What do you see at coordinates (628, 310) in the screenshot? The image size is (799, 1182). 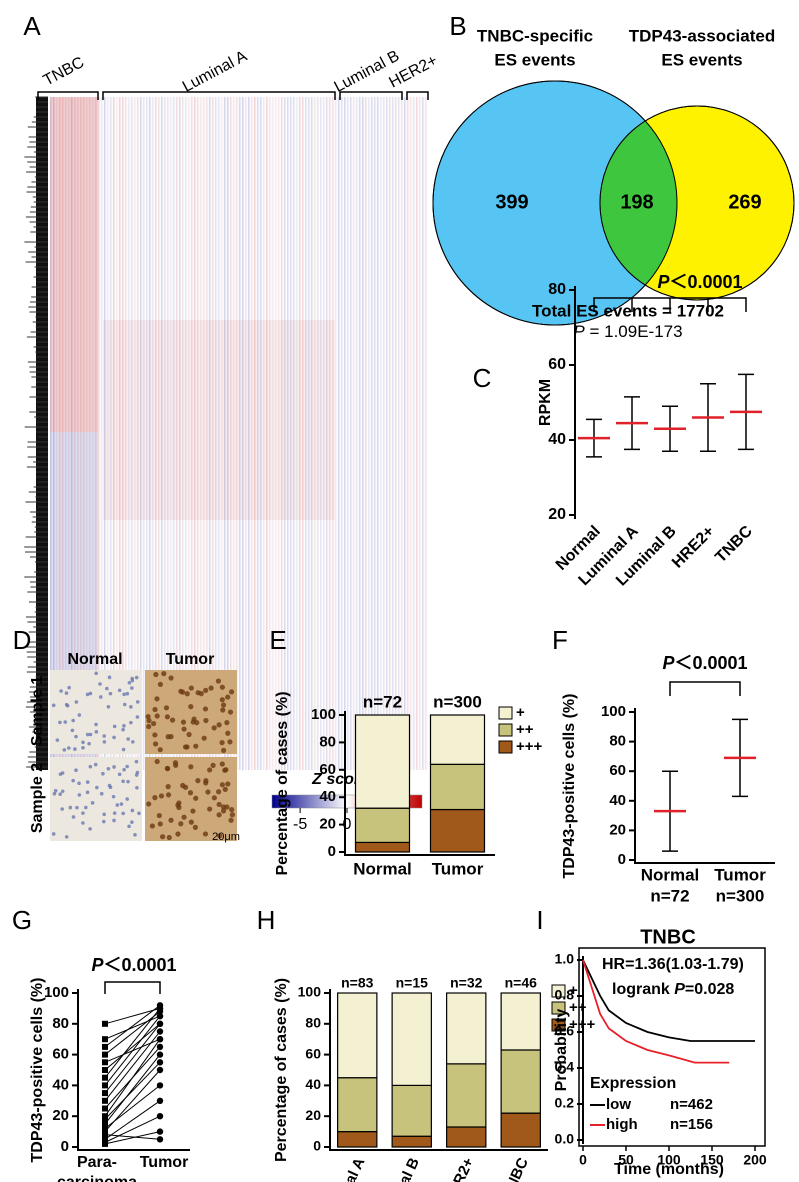 I see `venn-note: Total ES events = 17702` at bounding box center [628, 310].